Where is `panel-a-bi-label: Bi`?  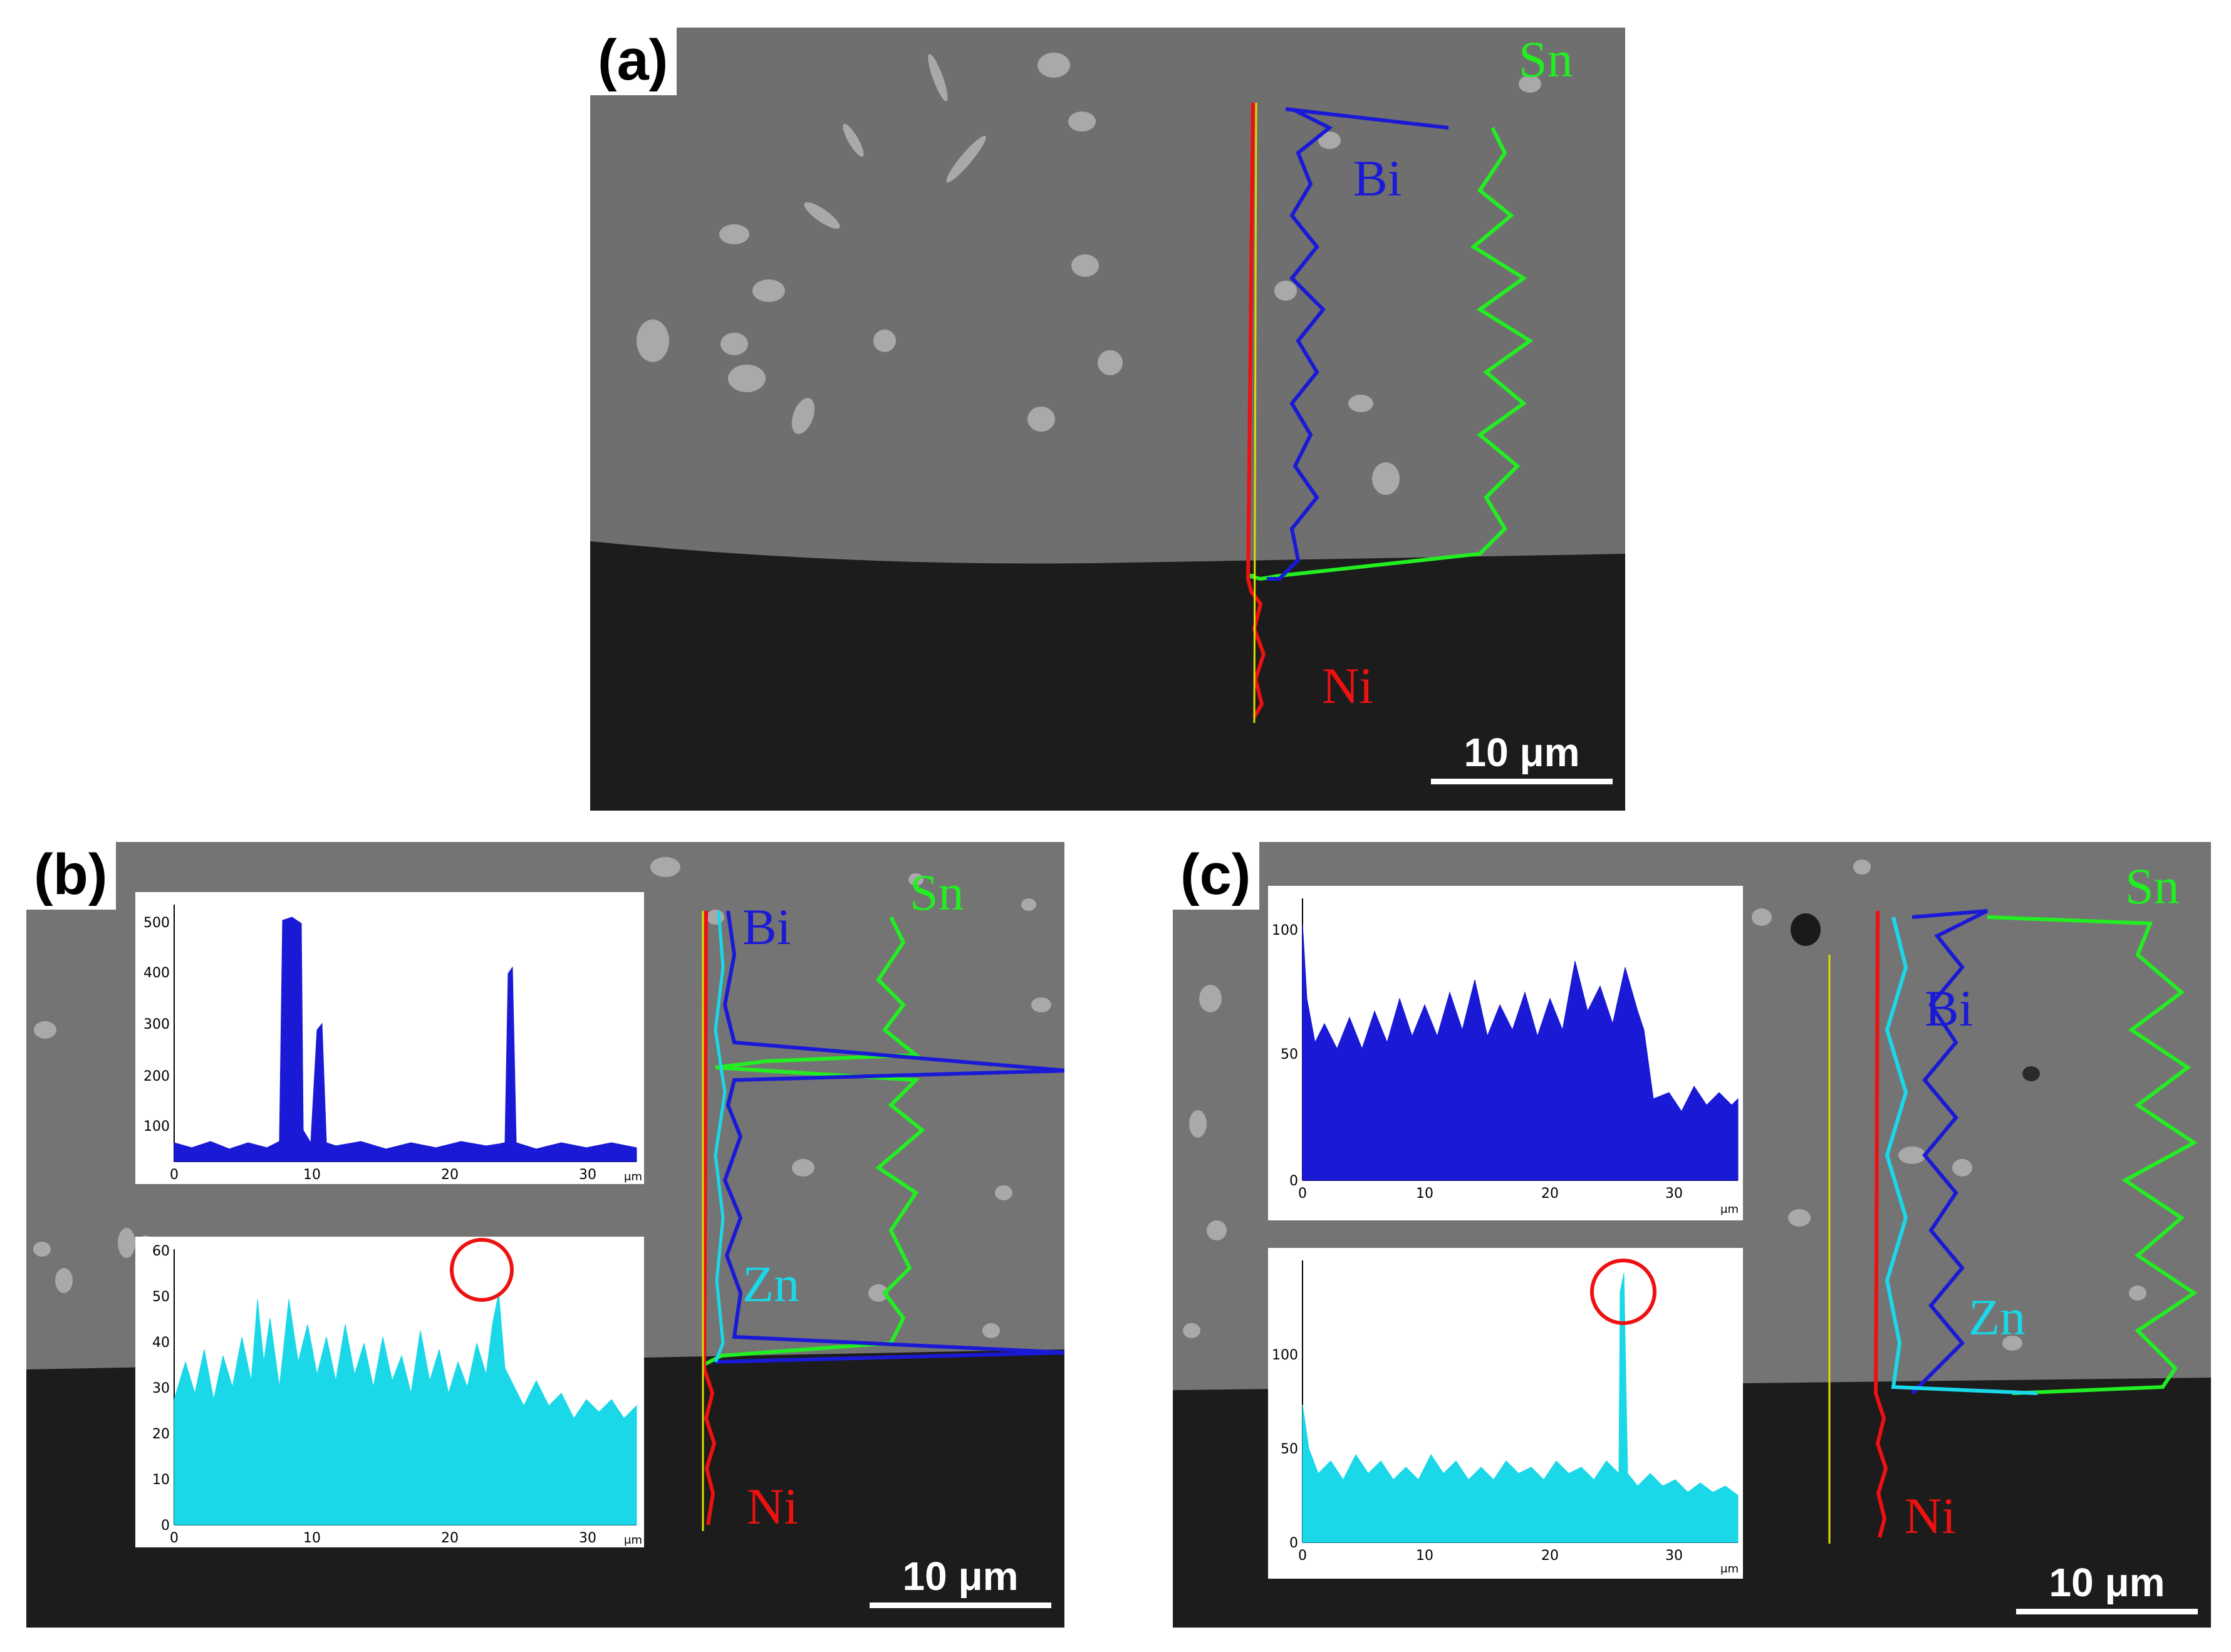 panel-a-bi-label: Bi is located at coordinates (1378, 178).